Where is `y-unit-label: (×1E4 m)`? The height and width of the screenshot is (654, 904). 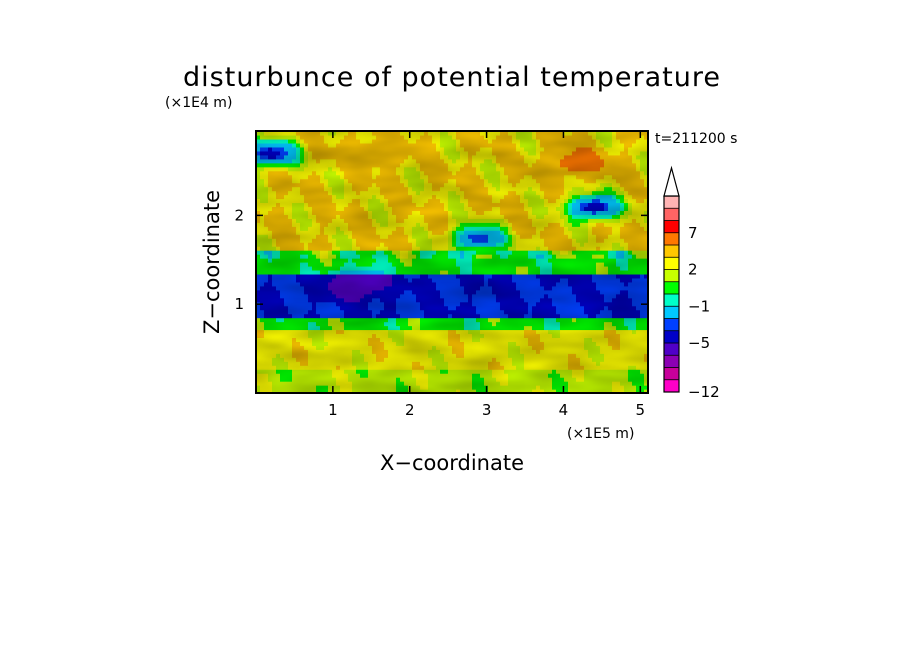 y-unit-label: (×1E4 m) is located at coordinates (198, 103).